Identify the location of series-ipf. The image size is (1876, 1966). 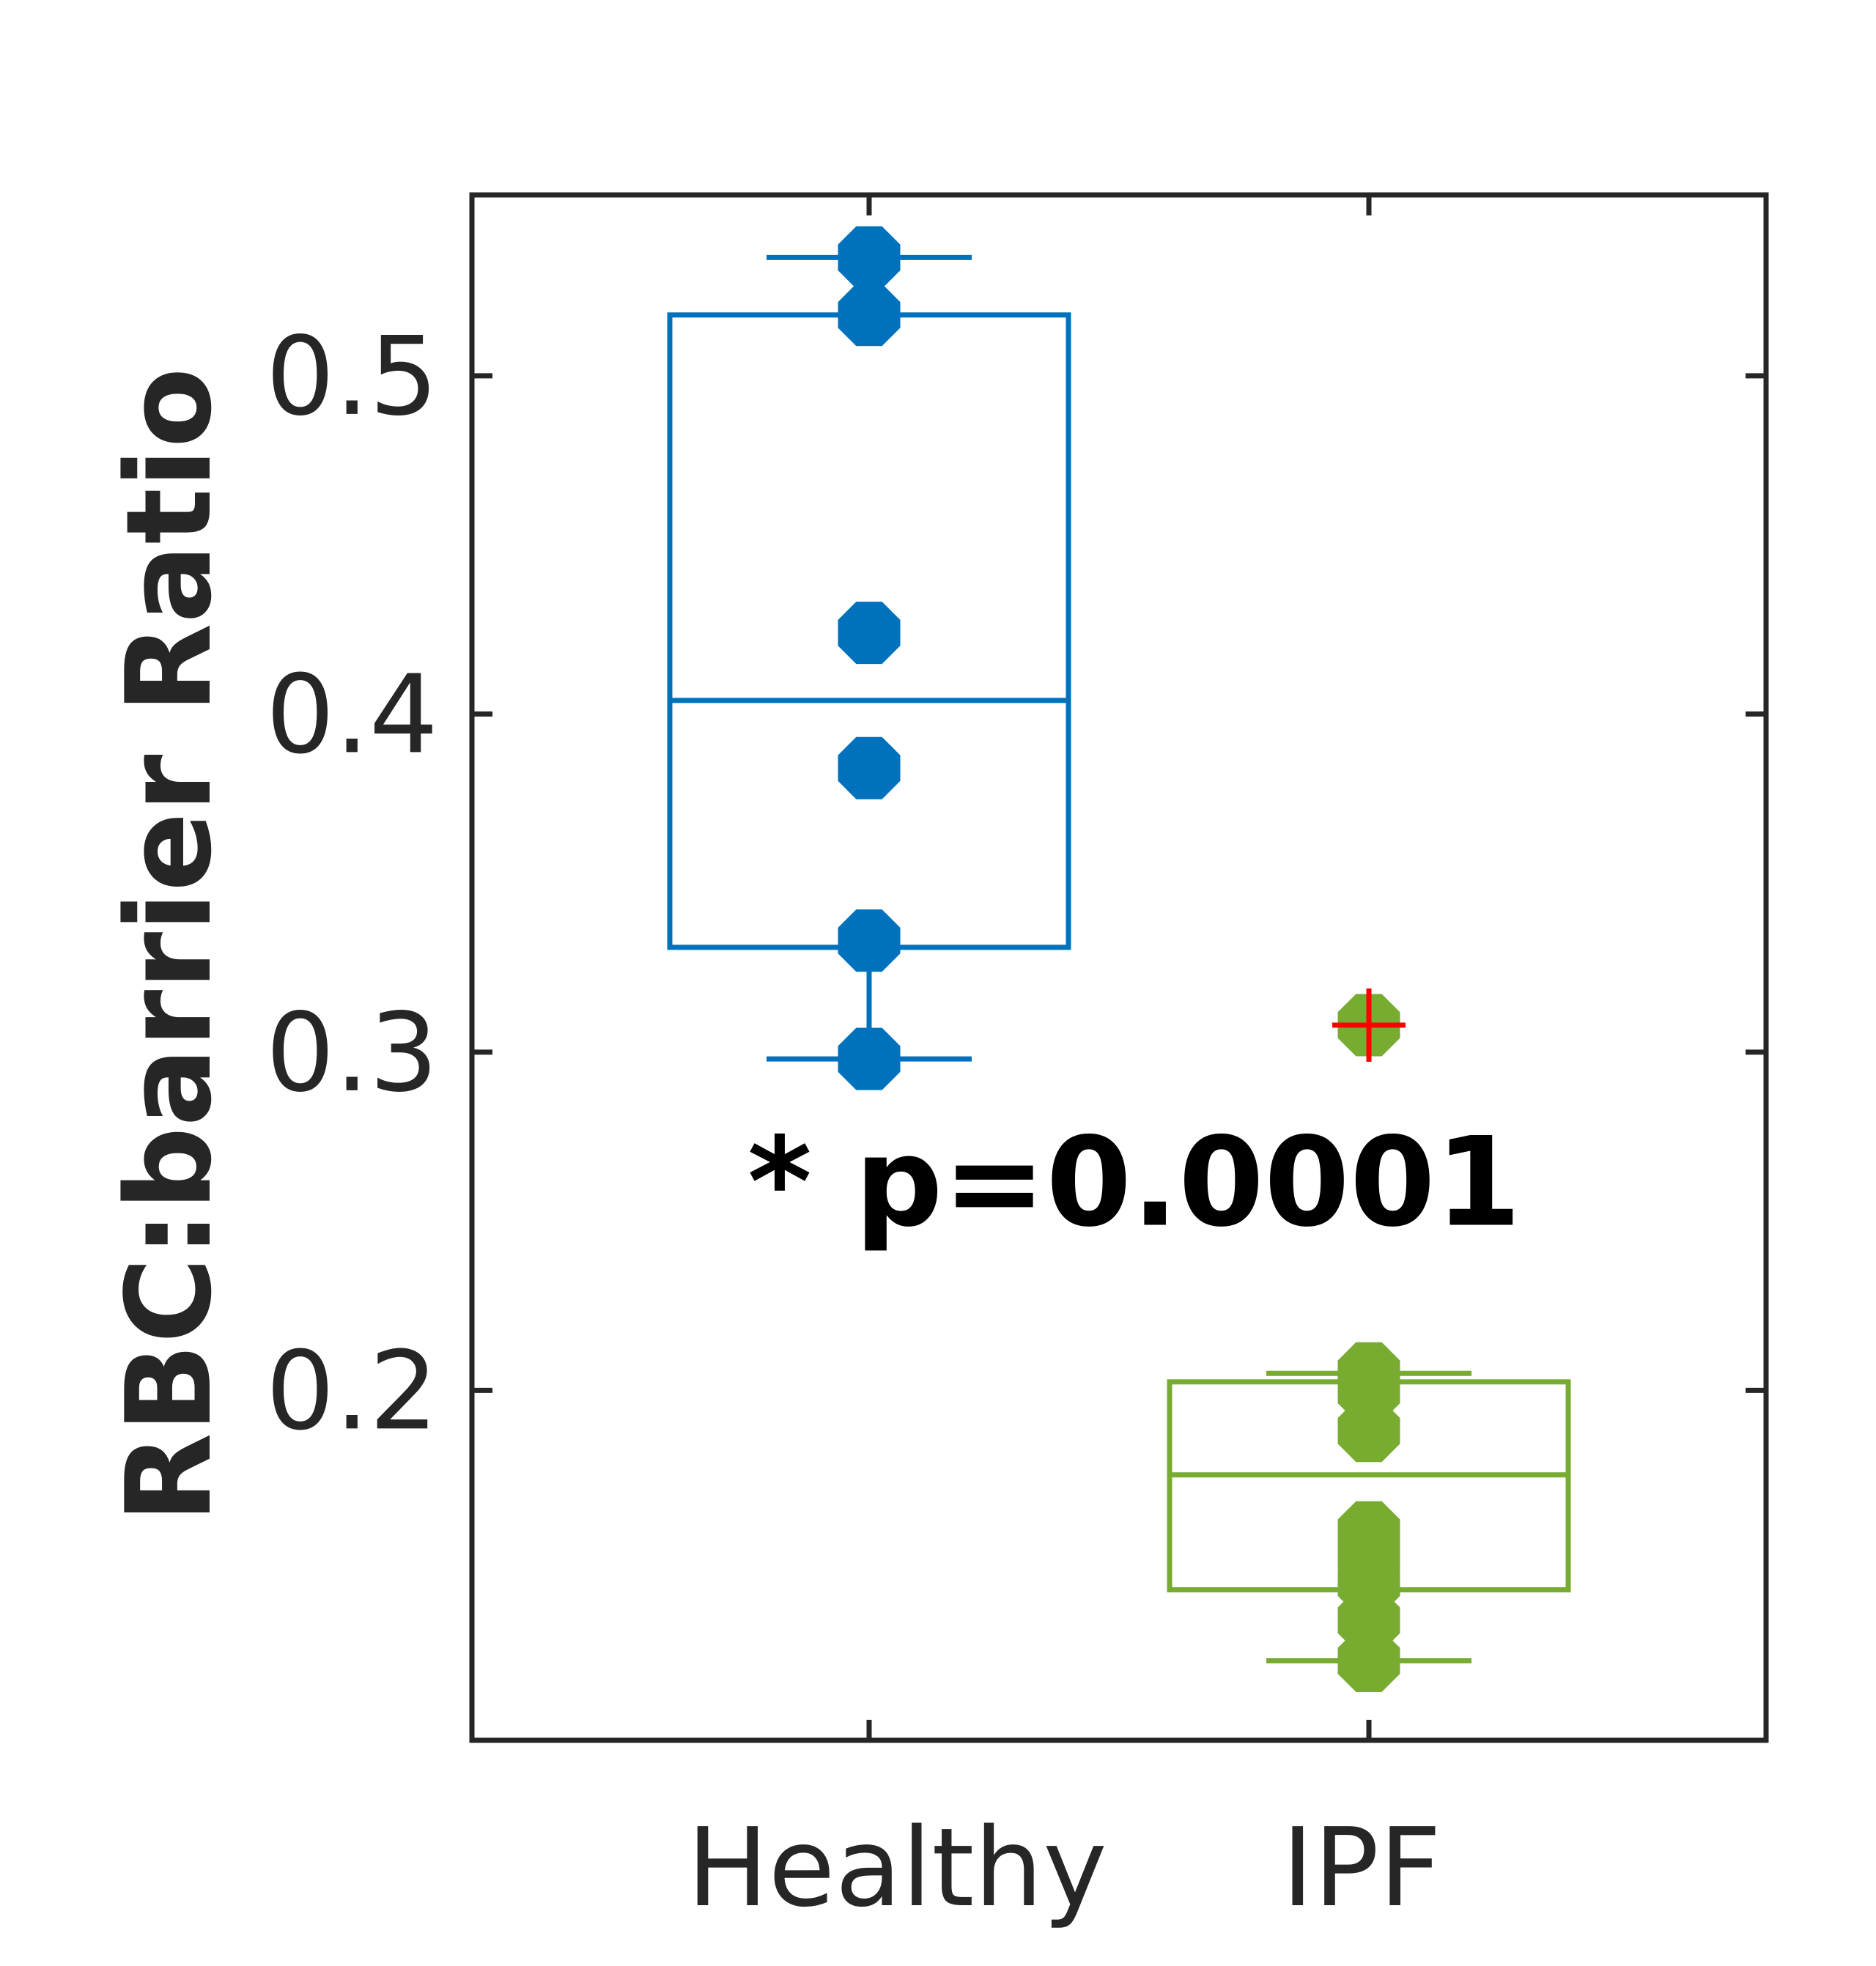
(1369, 1340).